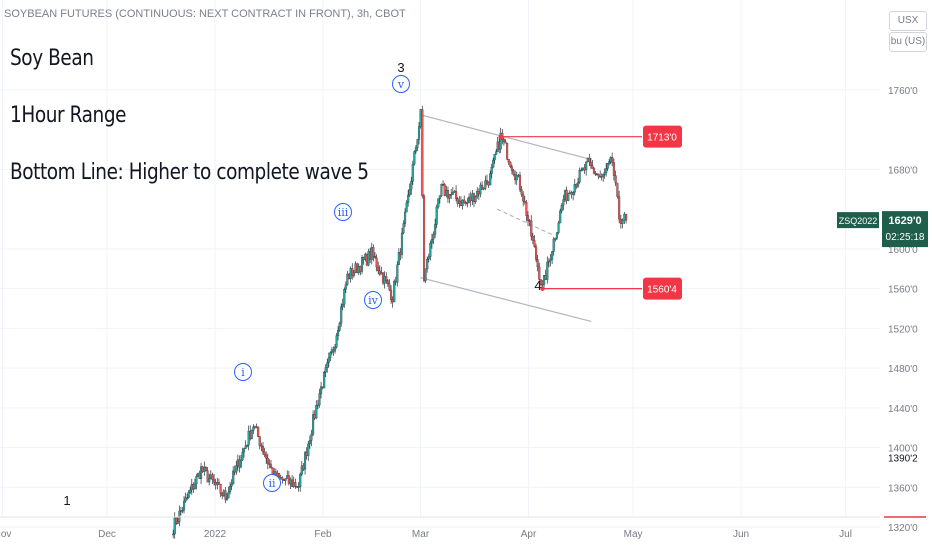 This screenshot has height=550, width=932. Describe the element at coordinates (537, 285) in the screenshot. I see `wave-label-4: 4` at that location.